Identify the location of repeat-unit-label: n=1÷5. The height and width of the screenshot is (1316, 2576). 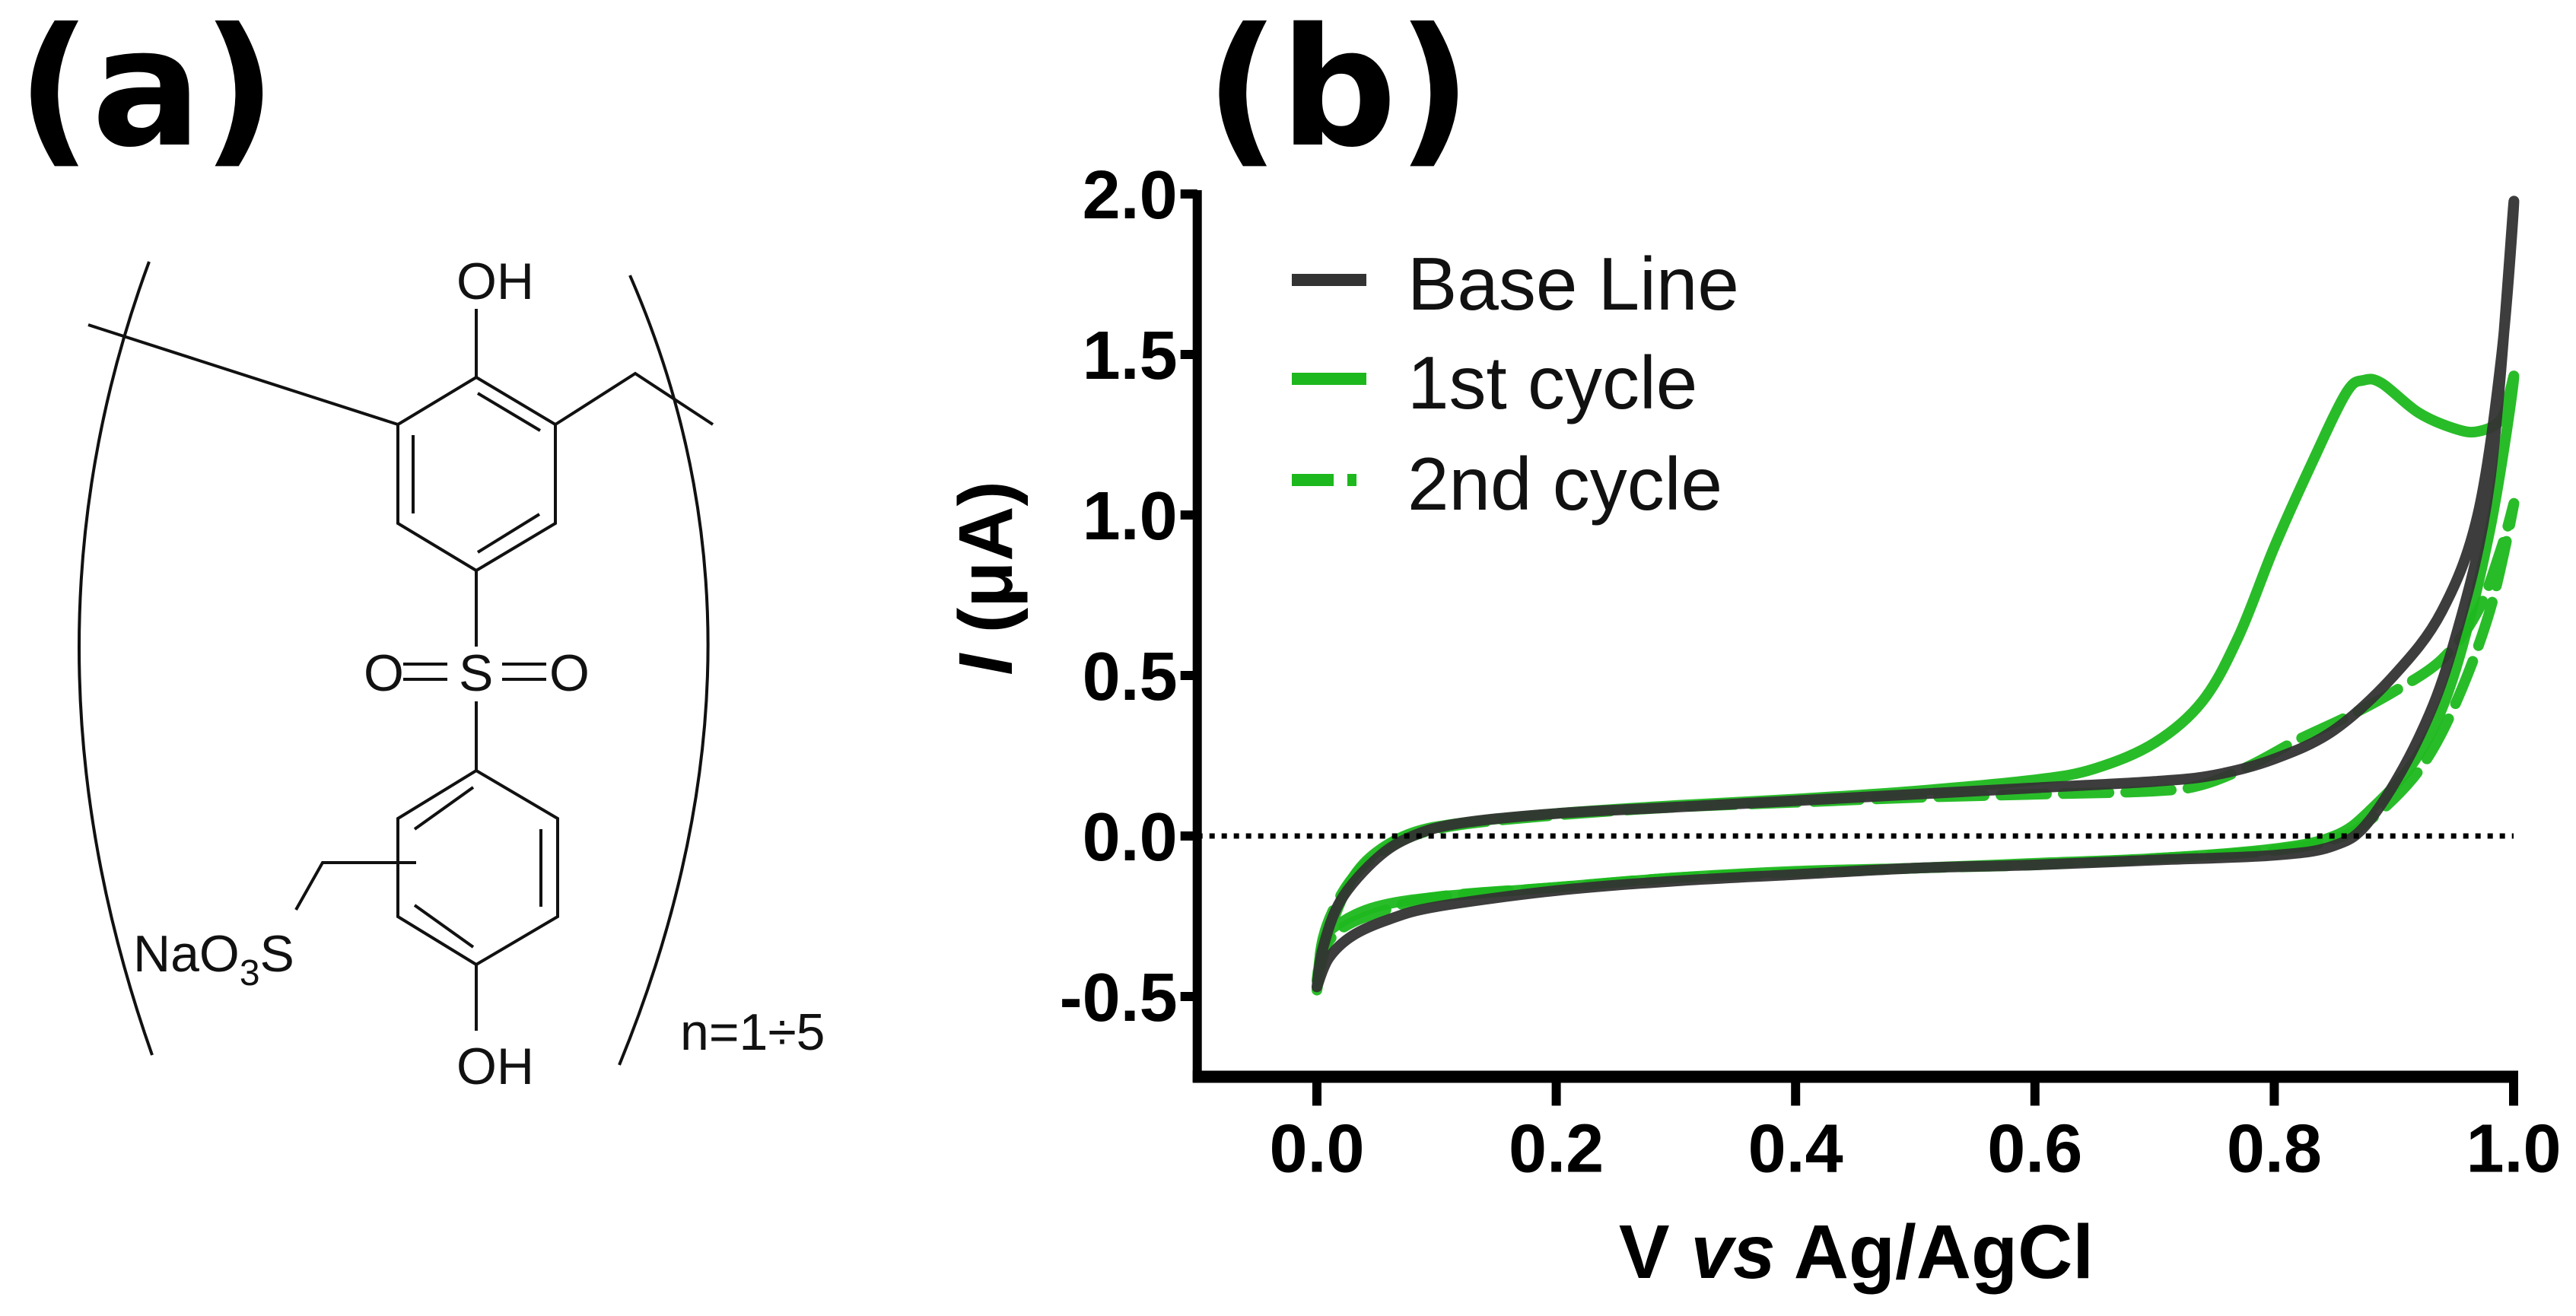
(752, 1032).